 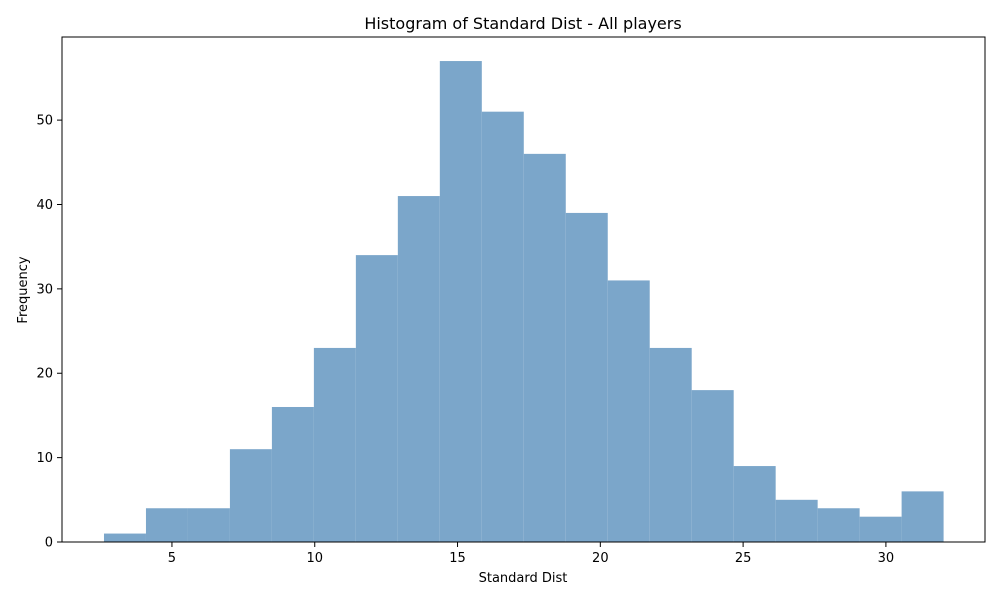 I want to click on x-tick-label: 20, so click(x=600, y=558).